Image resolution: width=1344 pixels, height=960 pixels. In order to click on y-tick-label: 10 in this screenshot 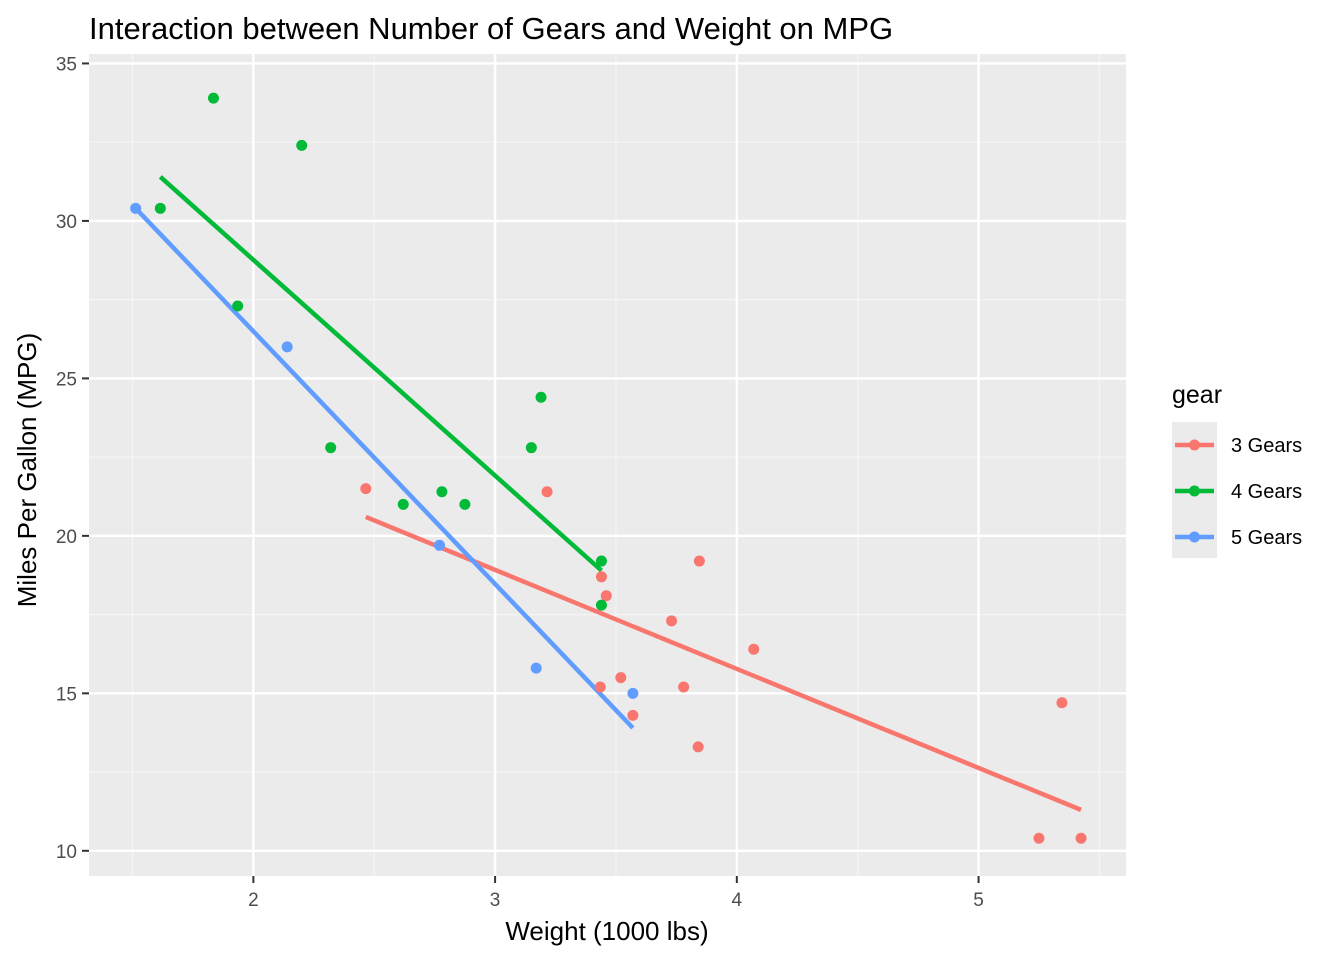, I will do `click(66, 852)`.